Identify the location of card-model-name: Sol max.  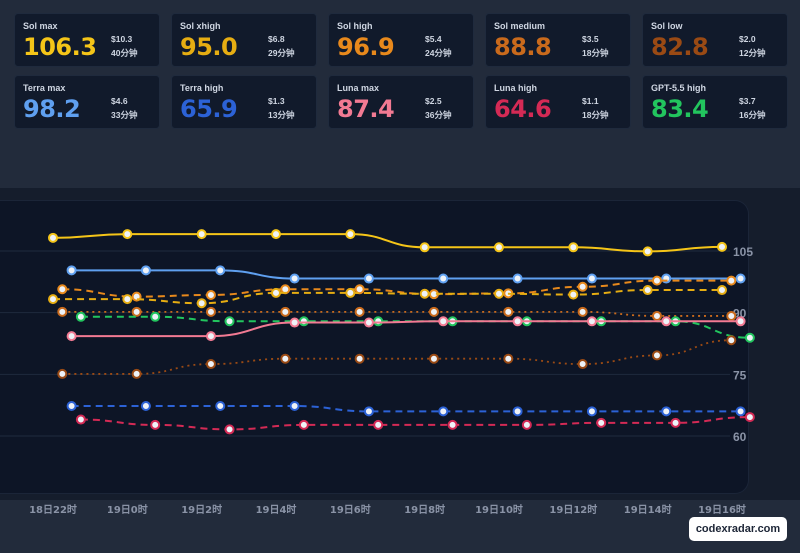
(40, 26).